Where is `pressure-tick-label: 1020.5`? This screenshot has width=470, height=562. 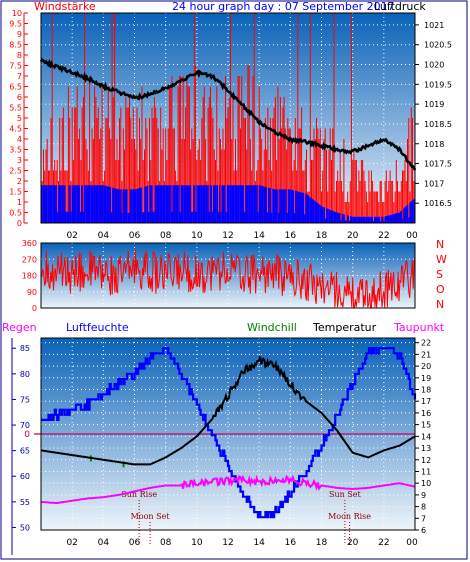
pressure-tick-label: 1020.5 is located at coordinates (438, 45).